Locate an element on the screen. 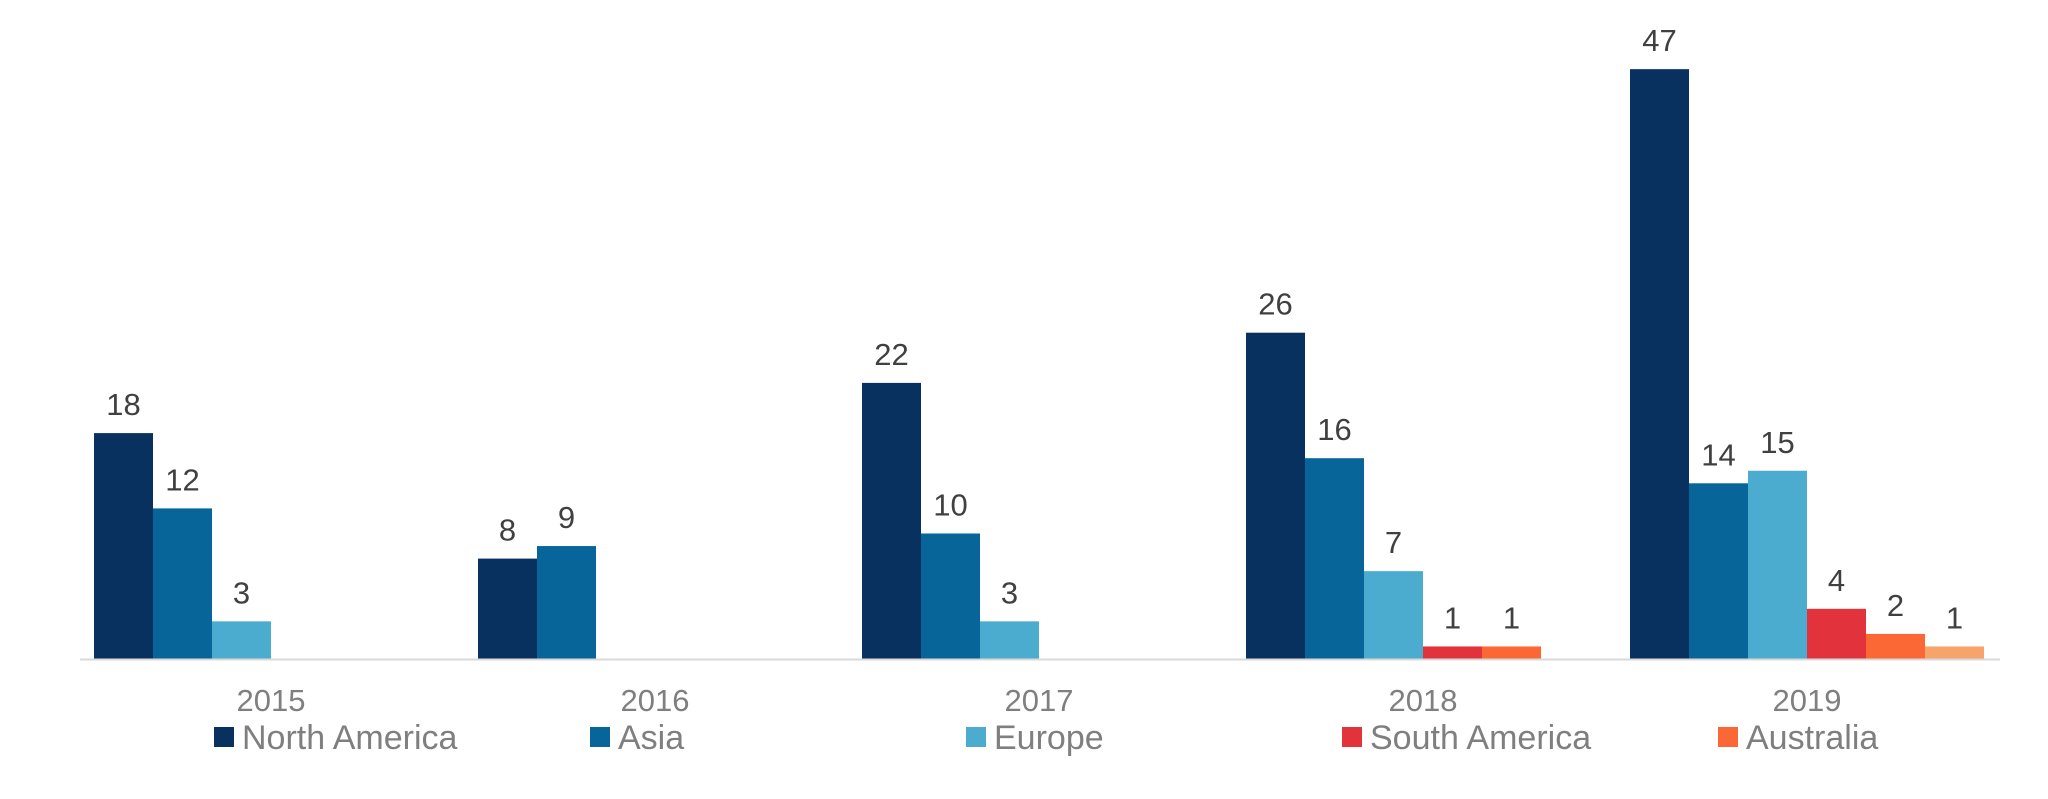  bar-europe-2019 is located at coordinates (1777, 564).